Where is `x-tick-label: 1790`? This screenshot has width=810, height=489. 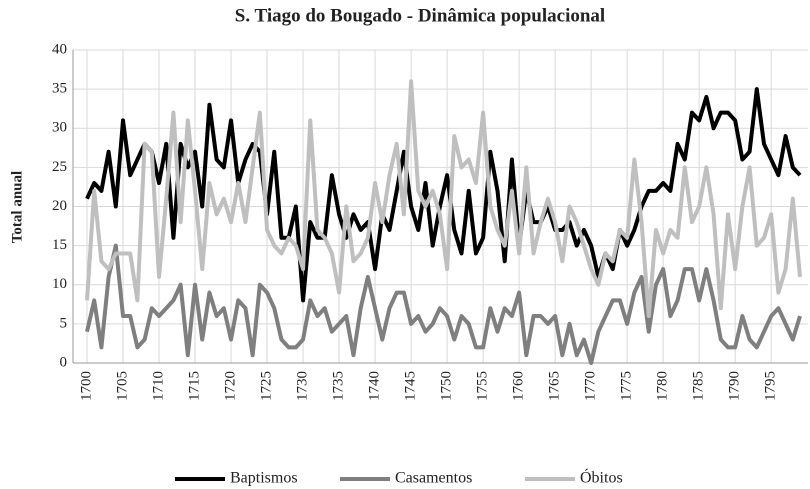 x-tick-label: 1790 is located at coordinates (735, 386).